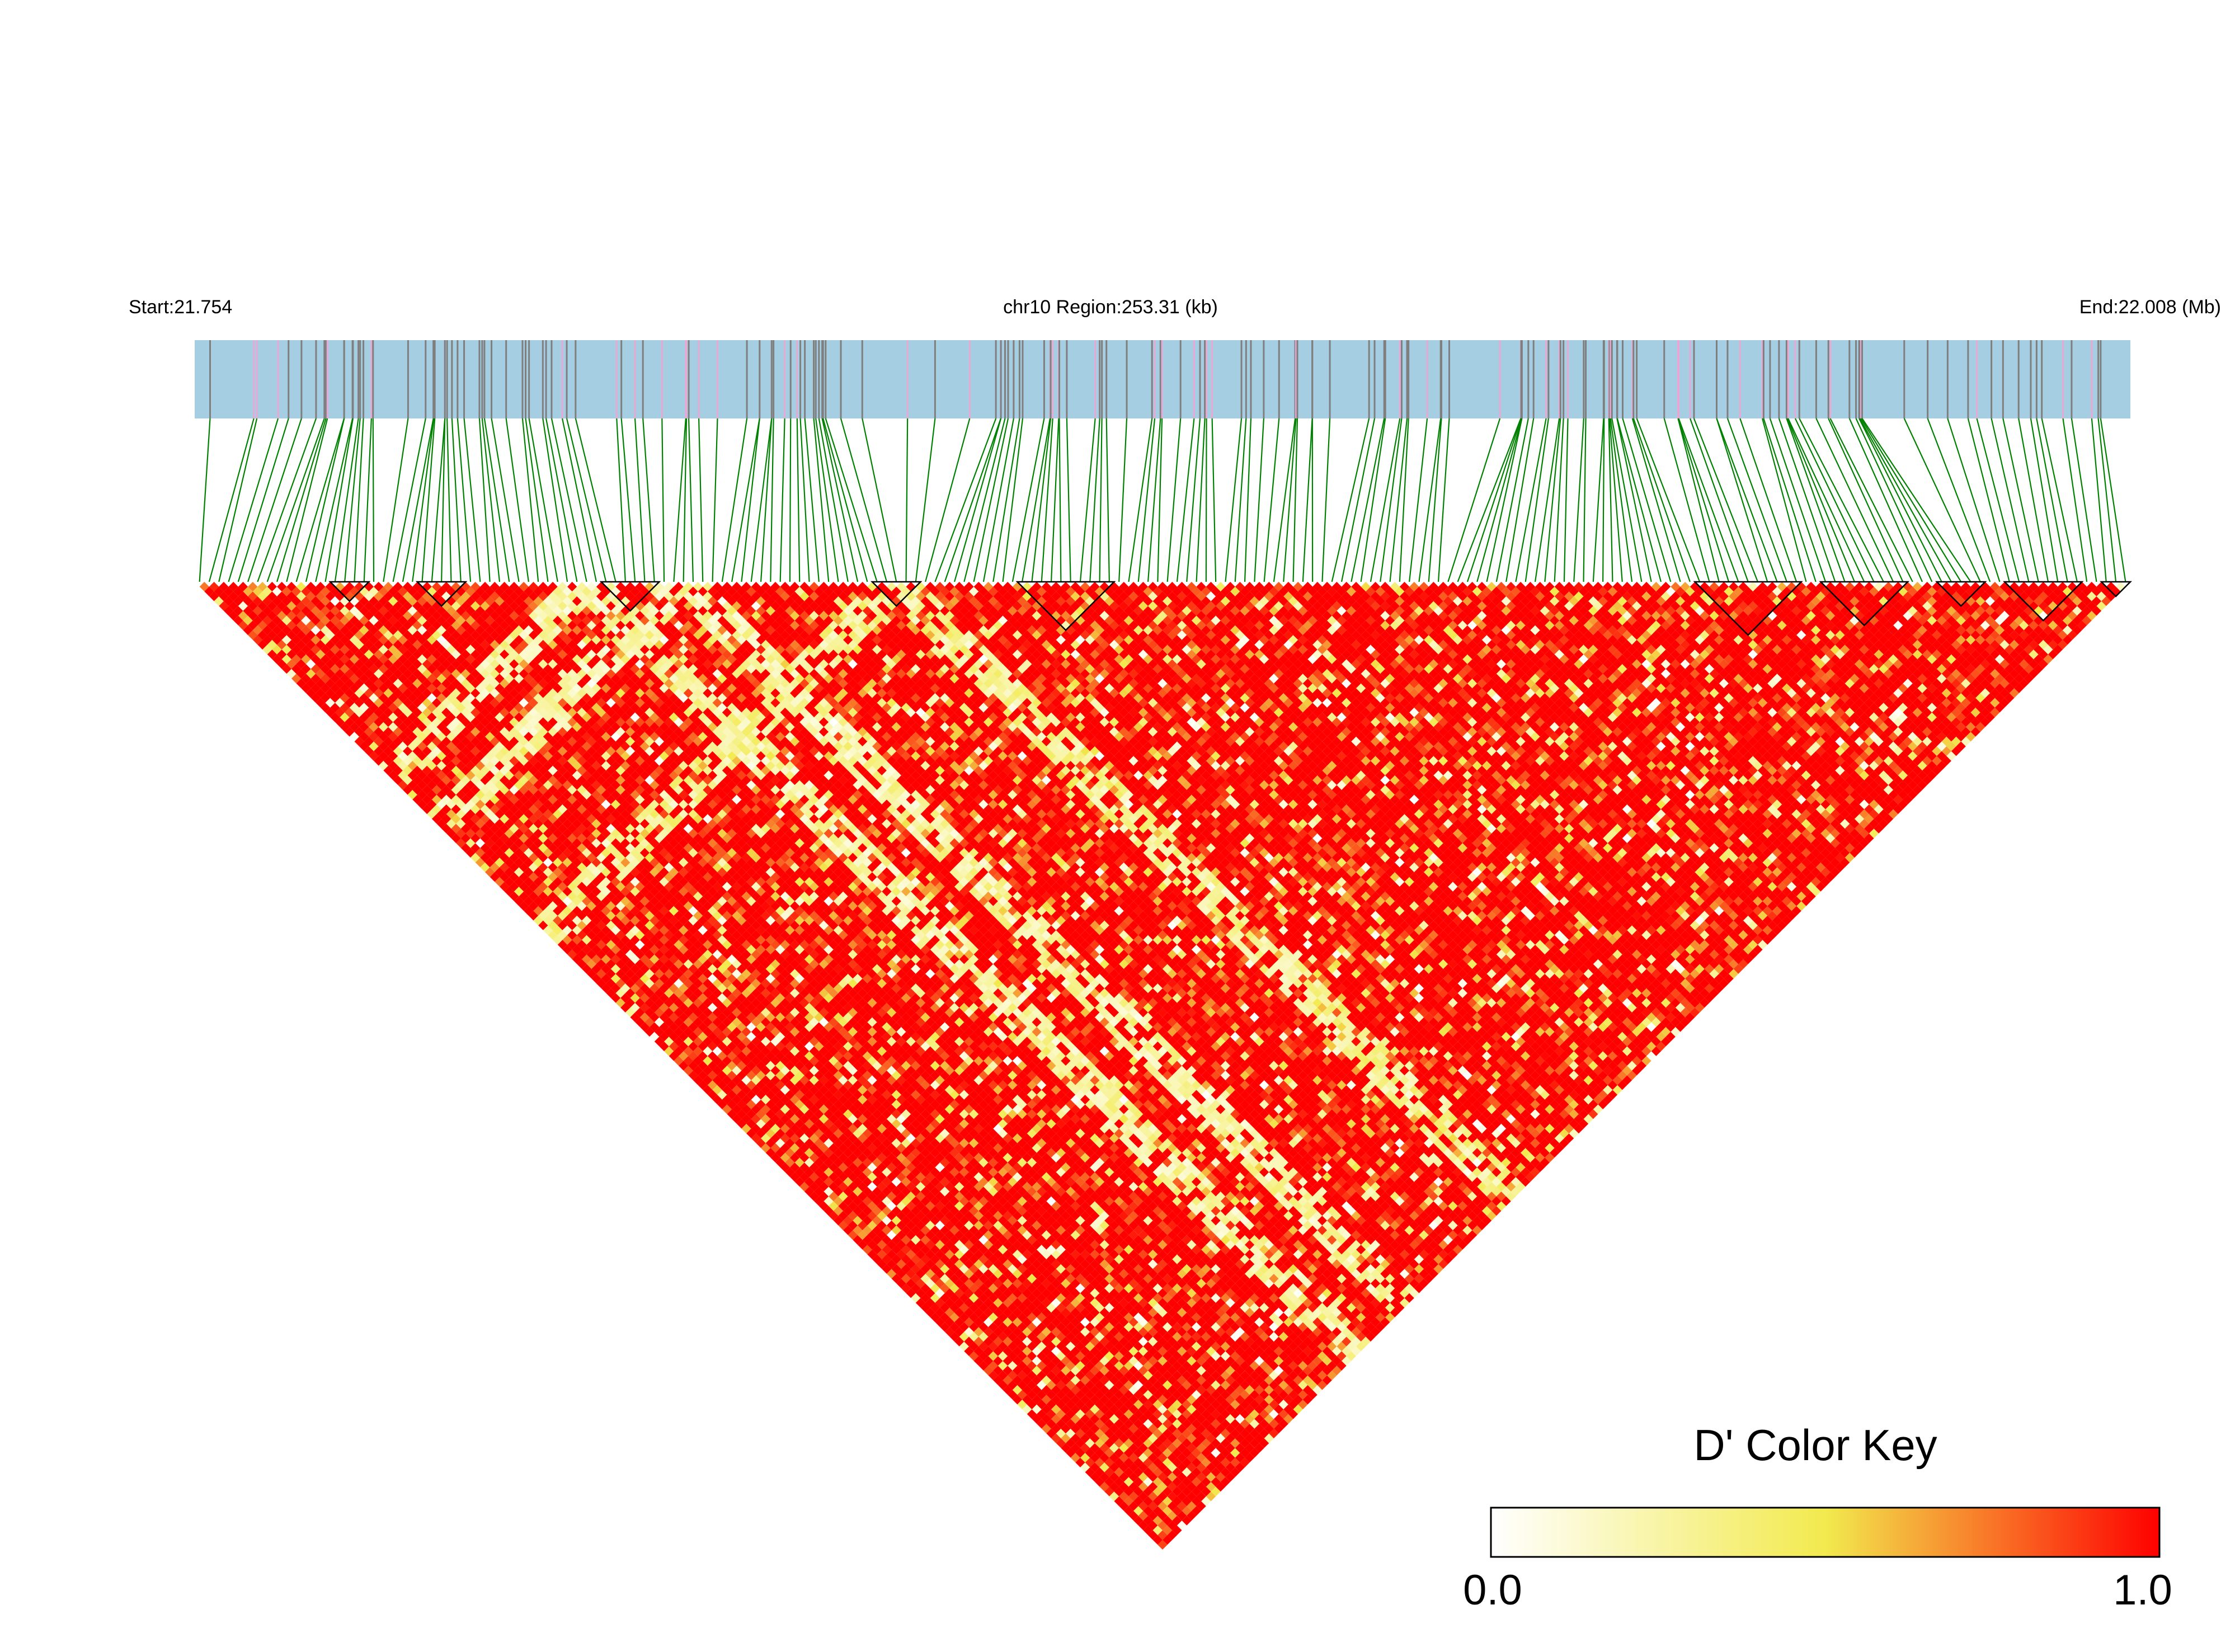 This screenshot has width=2235, height=1652. Describe the element at coordinates (1162, 500) in the screenshot. I see `snp-connector-lines` at that location.